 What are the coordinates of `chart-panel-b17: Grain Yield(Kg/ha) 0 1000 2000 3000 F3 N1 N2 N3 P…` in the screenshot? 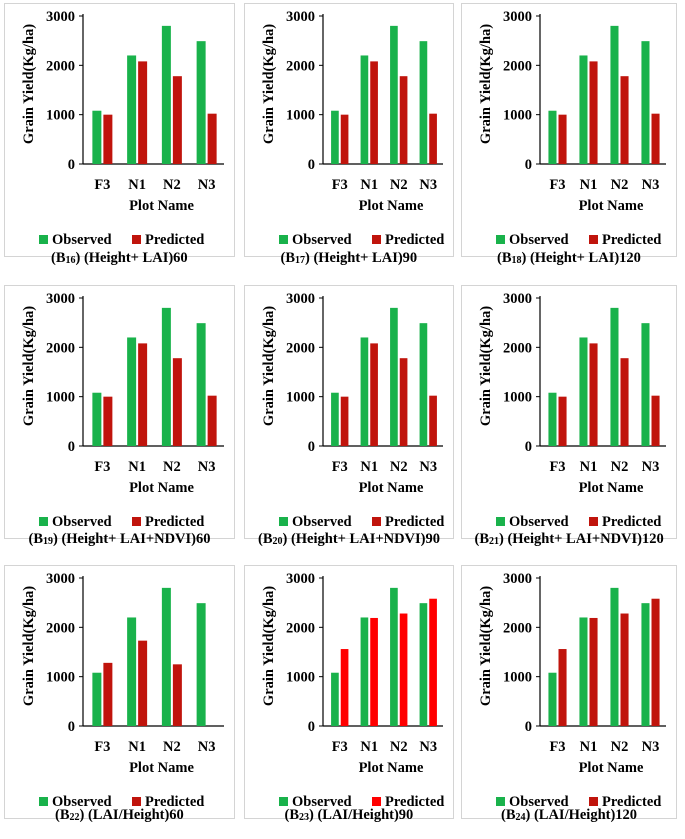 It's located at (349, 130).